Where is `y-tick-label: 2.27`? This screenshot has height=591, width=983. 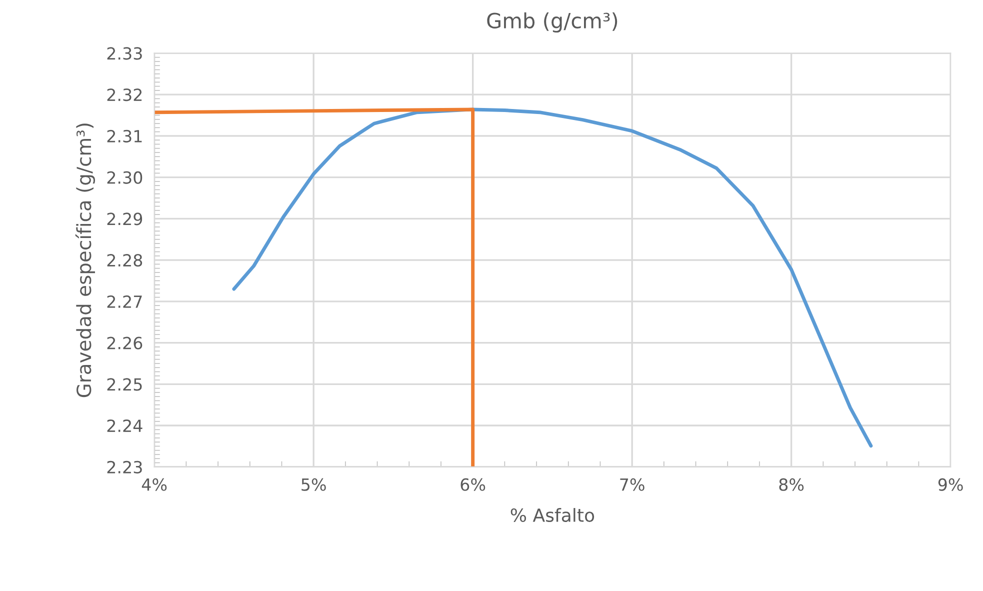 y-tick-label: 2.27 is located at coordinates (124, 301).